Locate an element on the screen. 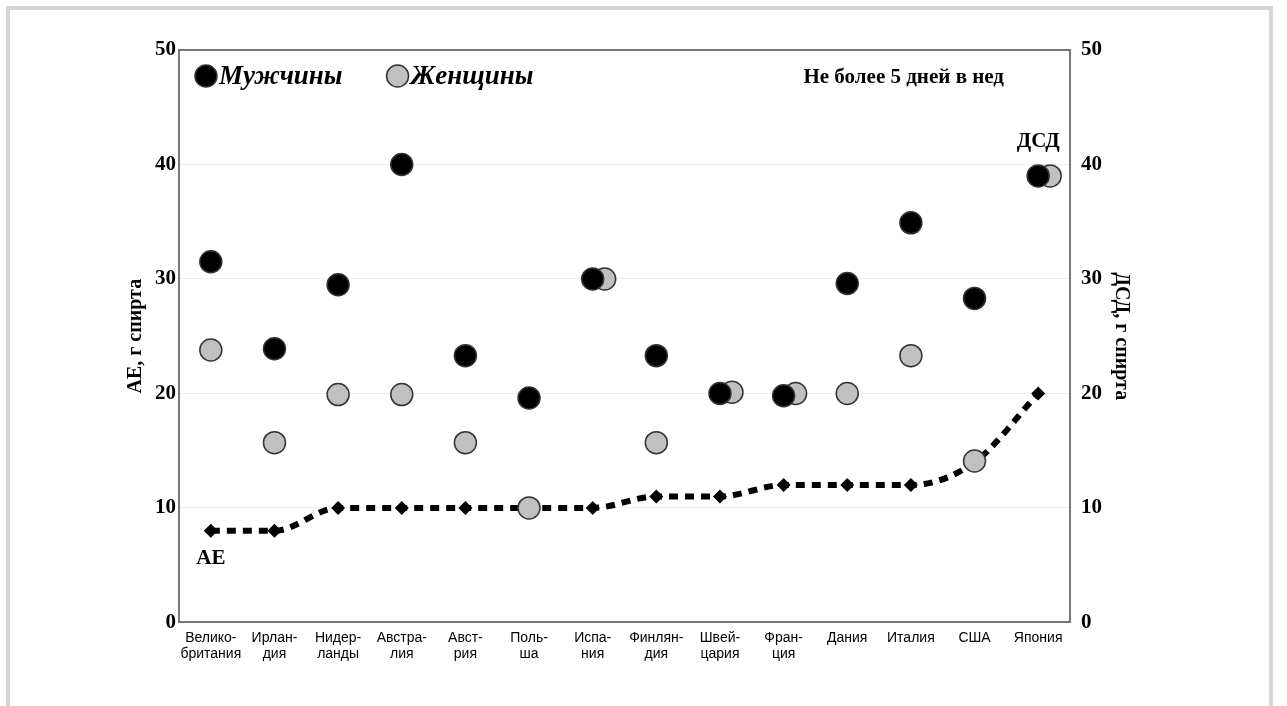 The height and width of the screenshot is (706, 1287). y2-tick-label: 30 is located at coordinates (1091, 277).